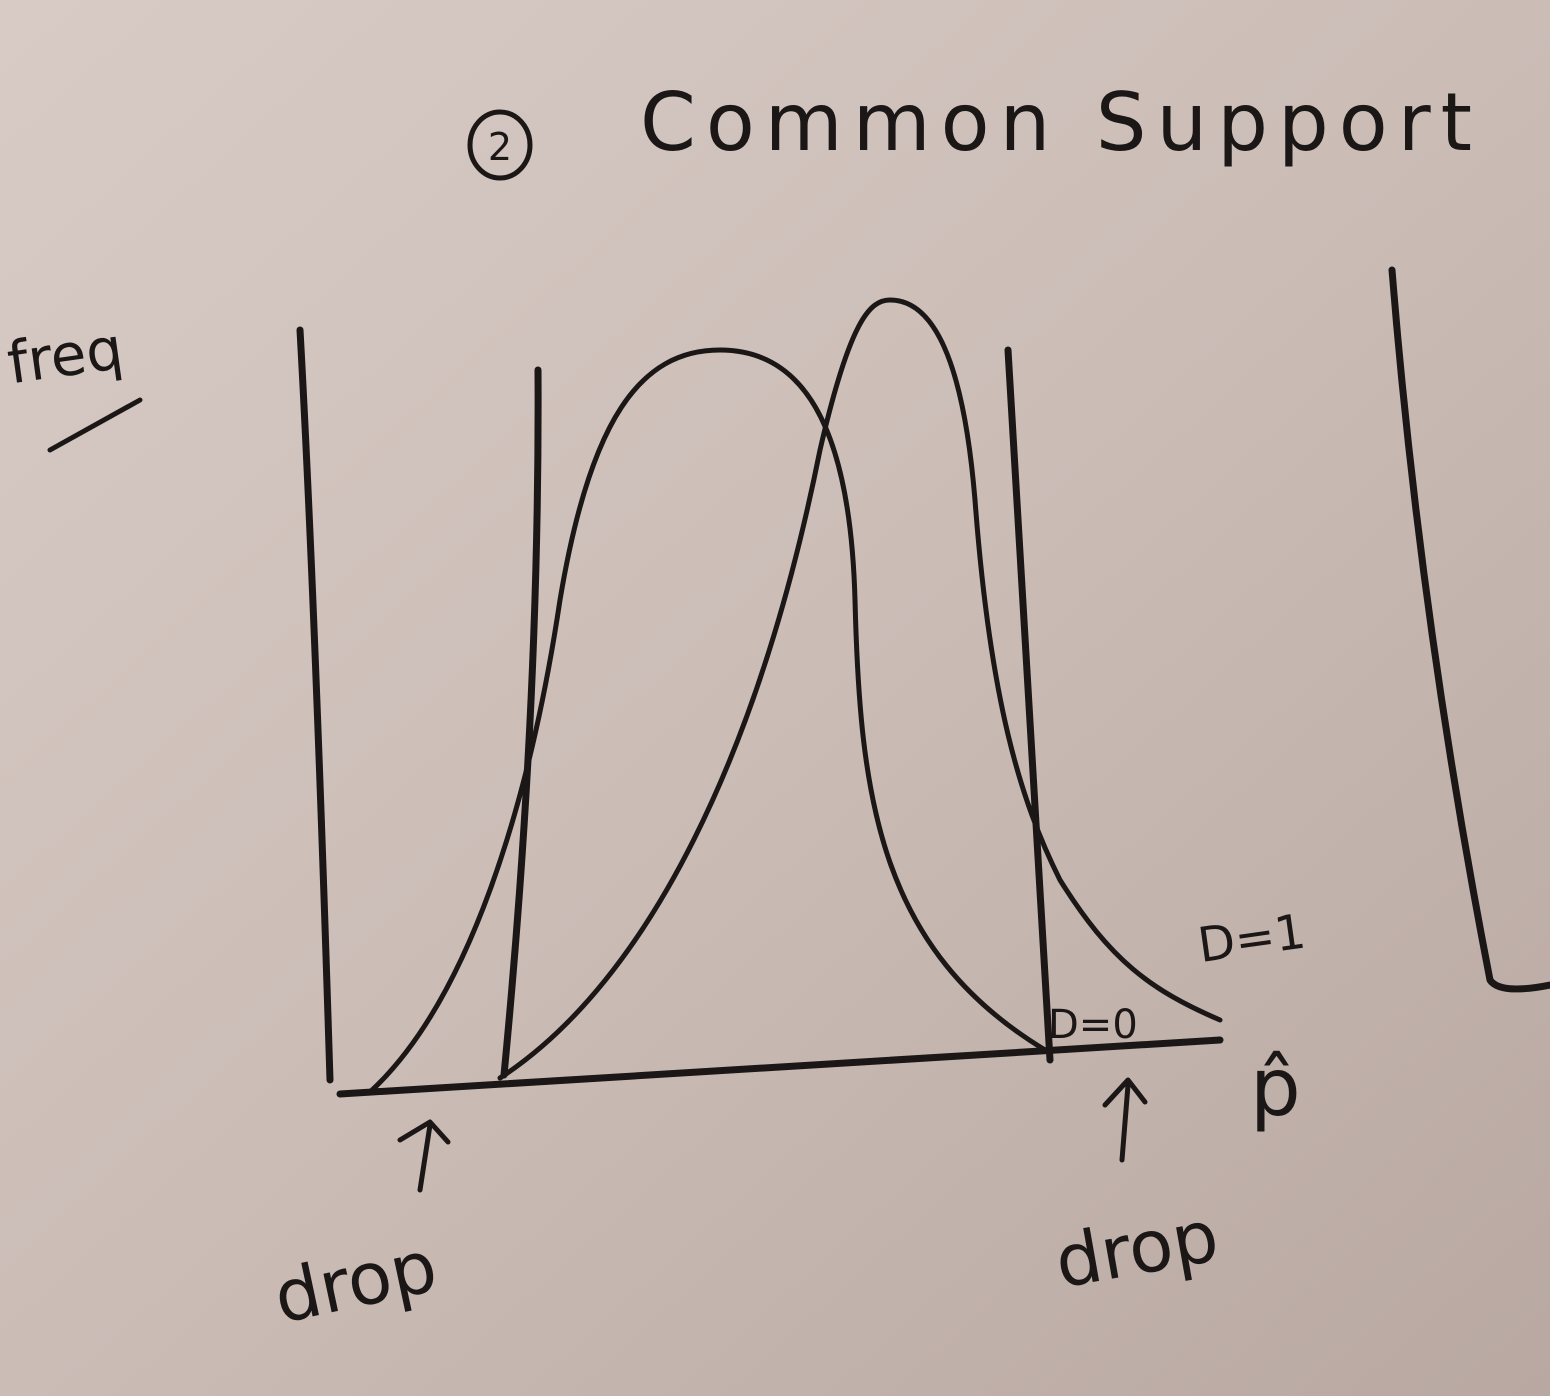 The width and height of the screenshot is (1550, 1396). What do you see at coordinates (780, 1067) in the screenshot?
I see `x-axis` at bounding box center [780, 1067].